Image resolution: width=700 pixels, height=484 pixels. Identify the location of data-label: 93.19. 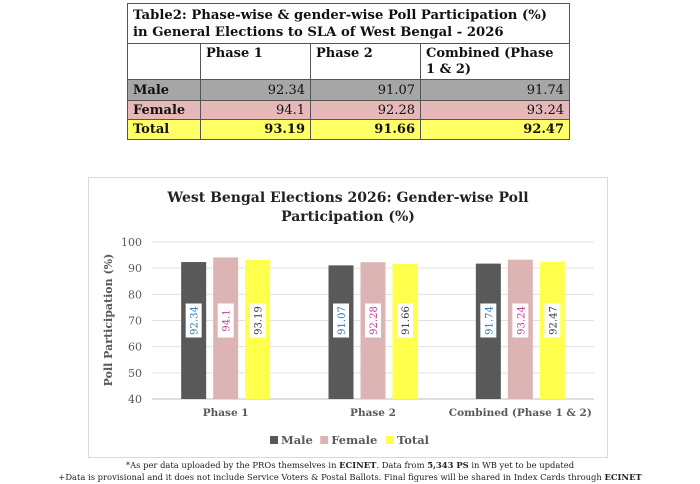
(259, 320).